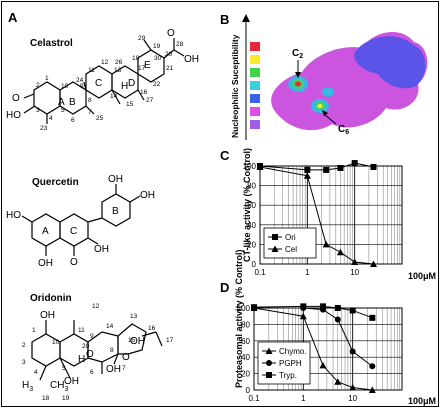 The width and height of the screenshot is (440, 411). What do you see at coordinates (113, 369) in the screenshot?
I see `oridonin-oh-low: OH` at bounding box center [113, 369].